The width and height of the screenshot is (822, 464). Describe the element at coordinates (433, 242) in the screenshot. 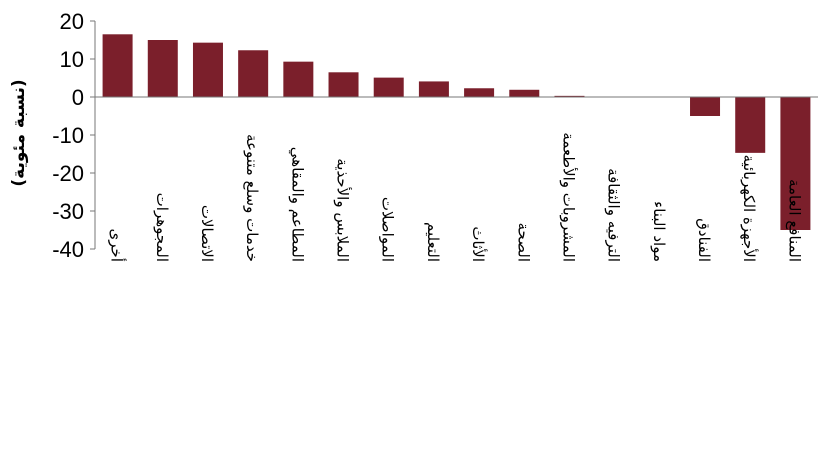

I see `x-tick-label: التعليم` at that location.